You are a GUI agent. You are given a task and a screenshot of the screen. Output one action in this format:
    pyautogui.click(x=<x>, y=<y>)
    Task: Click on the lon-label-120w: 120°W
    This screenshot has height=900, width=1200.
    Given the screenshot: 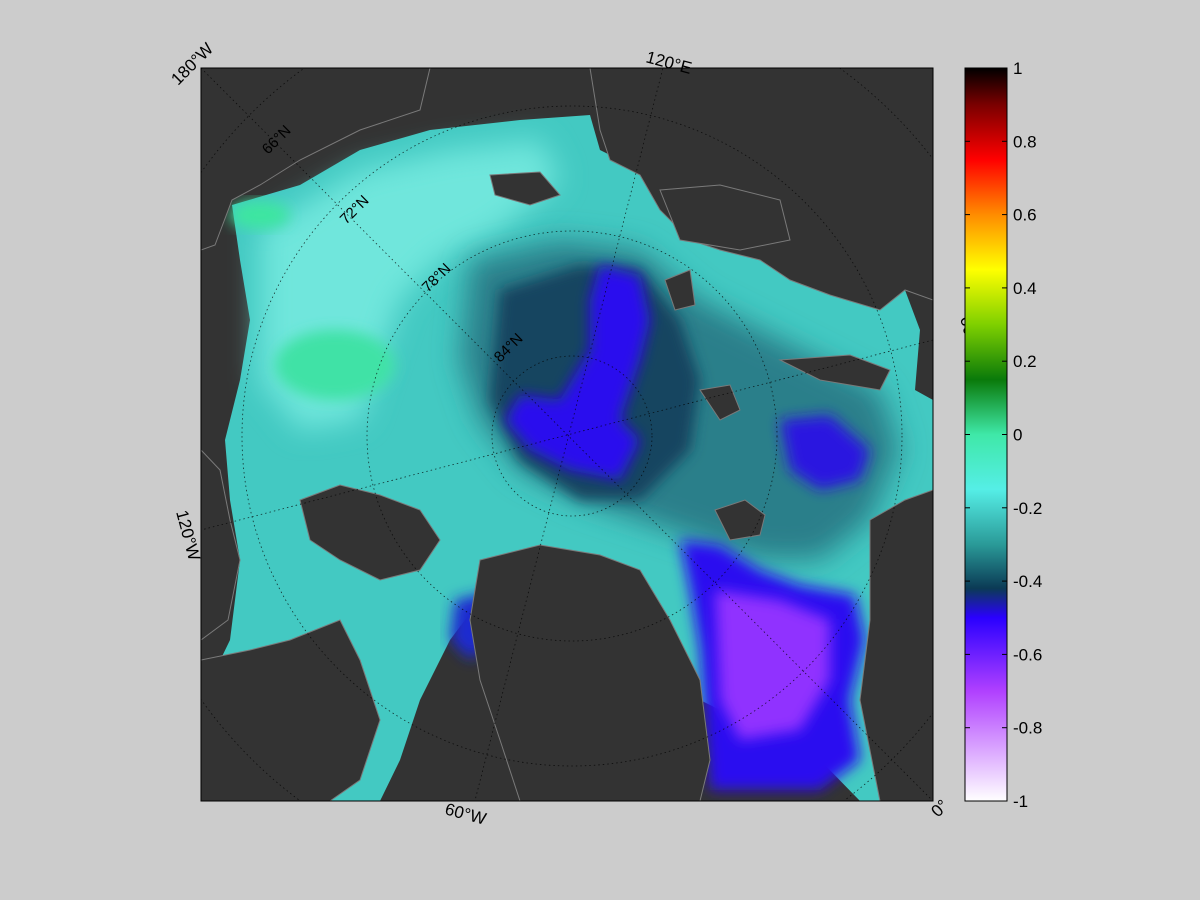 What is the action you would take?
    pyautogui.click(x=188, y=535)
    